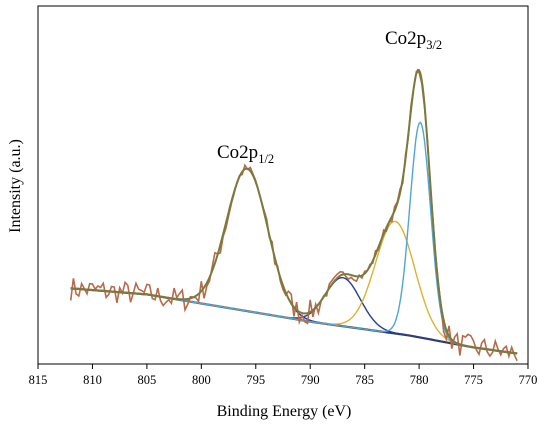  Describe the element at coordinates (473, 380) in the screenshot. I see `x-tick-label: 775` at that location.